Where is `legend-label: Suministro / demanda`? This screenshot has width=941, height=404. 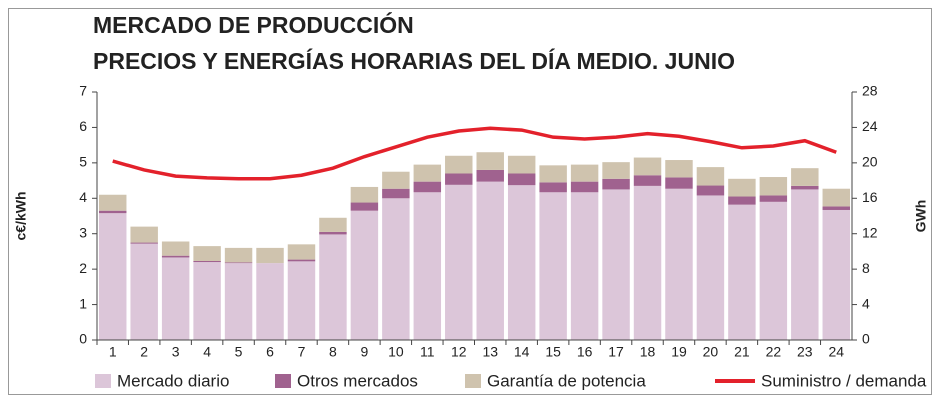
legend-label: Suministro / demanda is located at coordinates (844, 380).